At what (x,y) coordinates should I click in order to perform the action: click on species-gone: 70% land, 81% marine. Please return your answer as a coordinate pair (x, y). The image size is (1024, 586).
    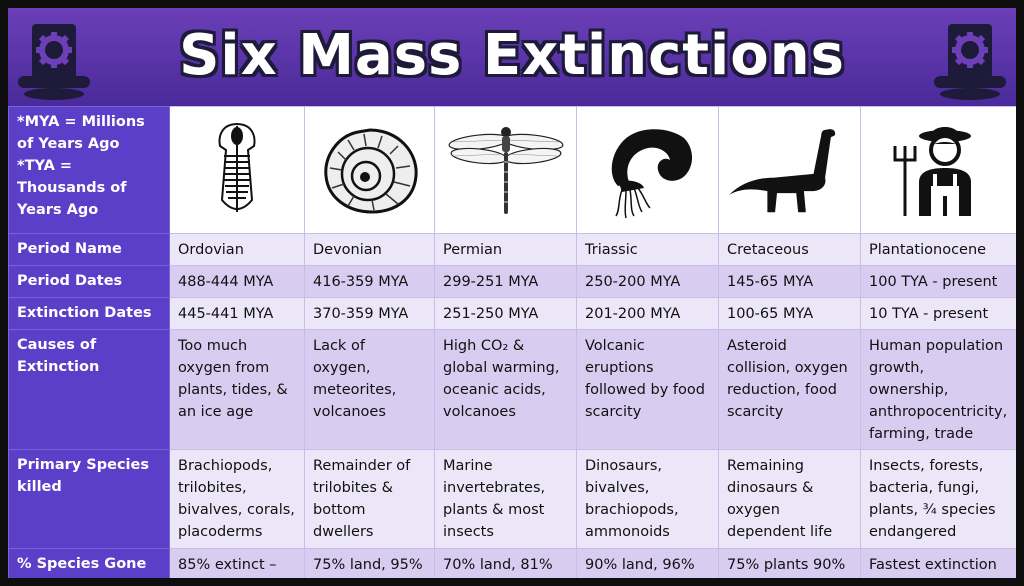
    Looking at the image, I should click on (505, 563).